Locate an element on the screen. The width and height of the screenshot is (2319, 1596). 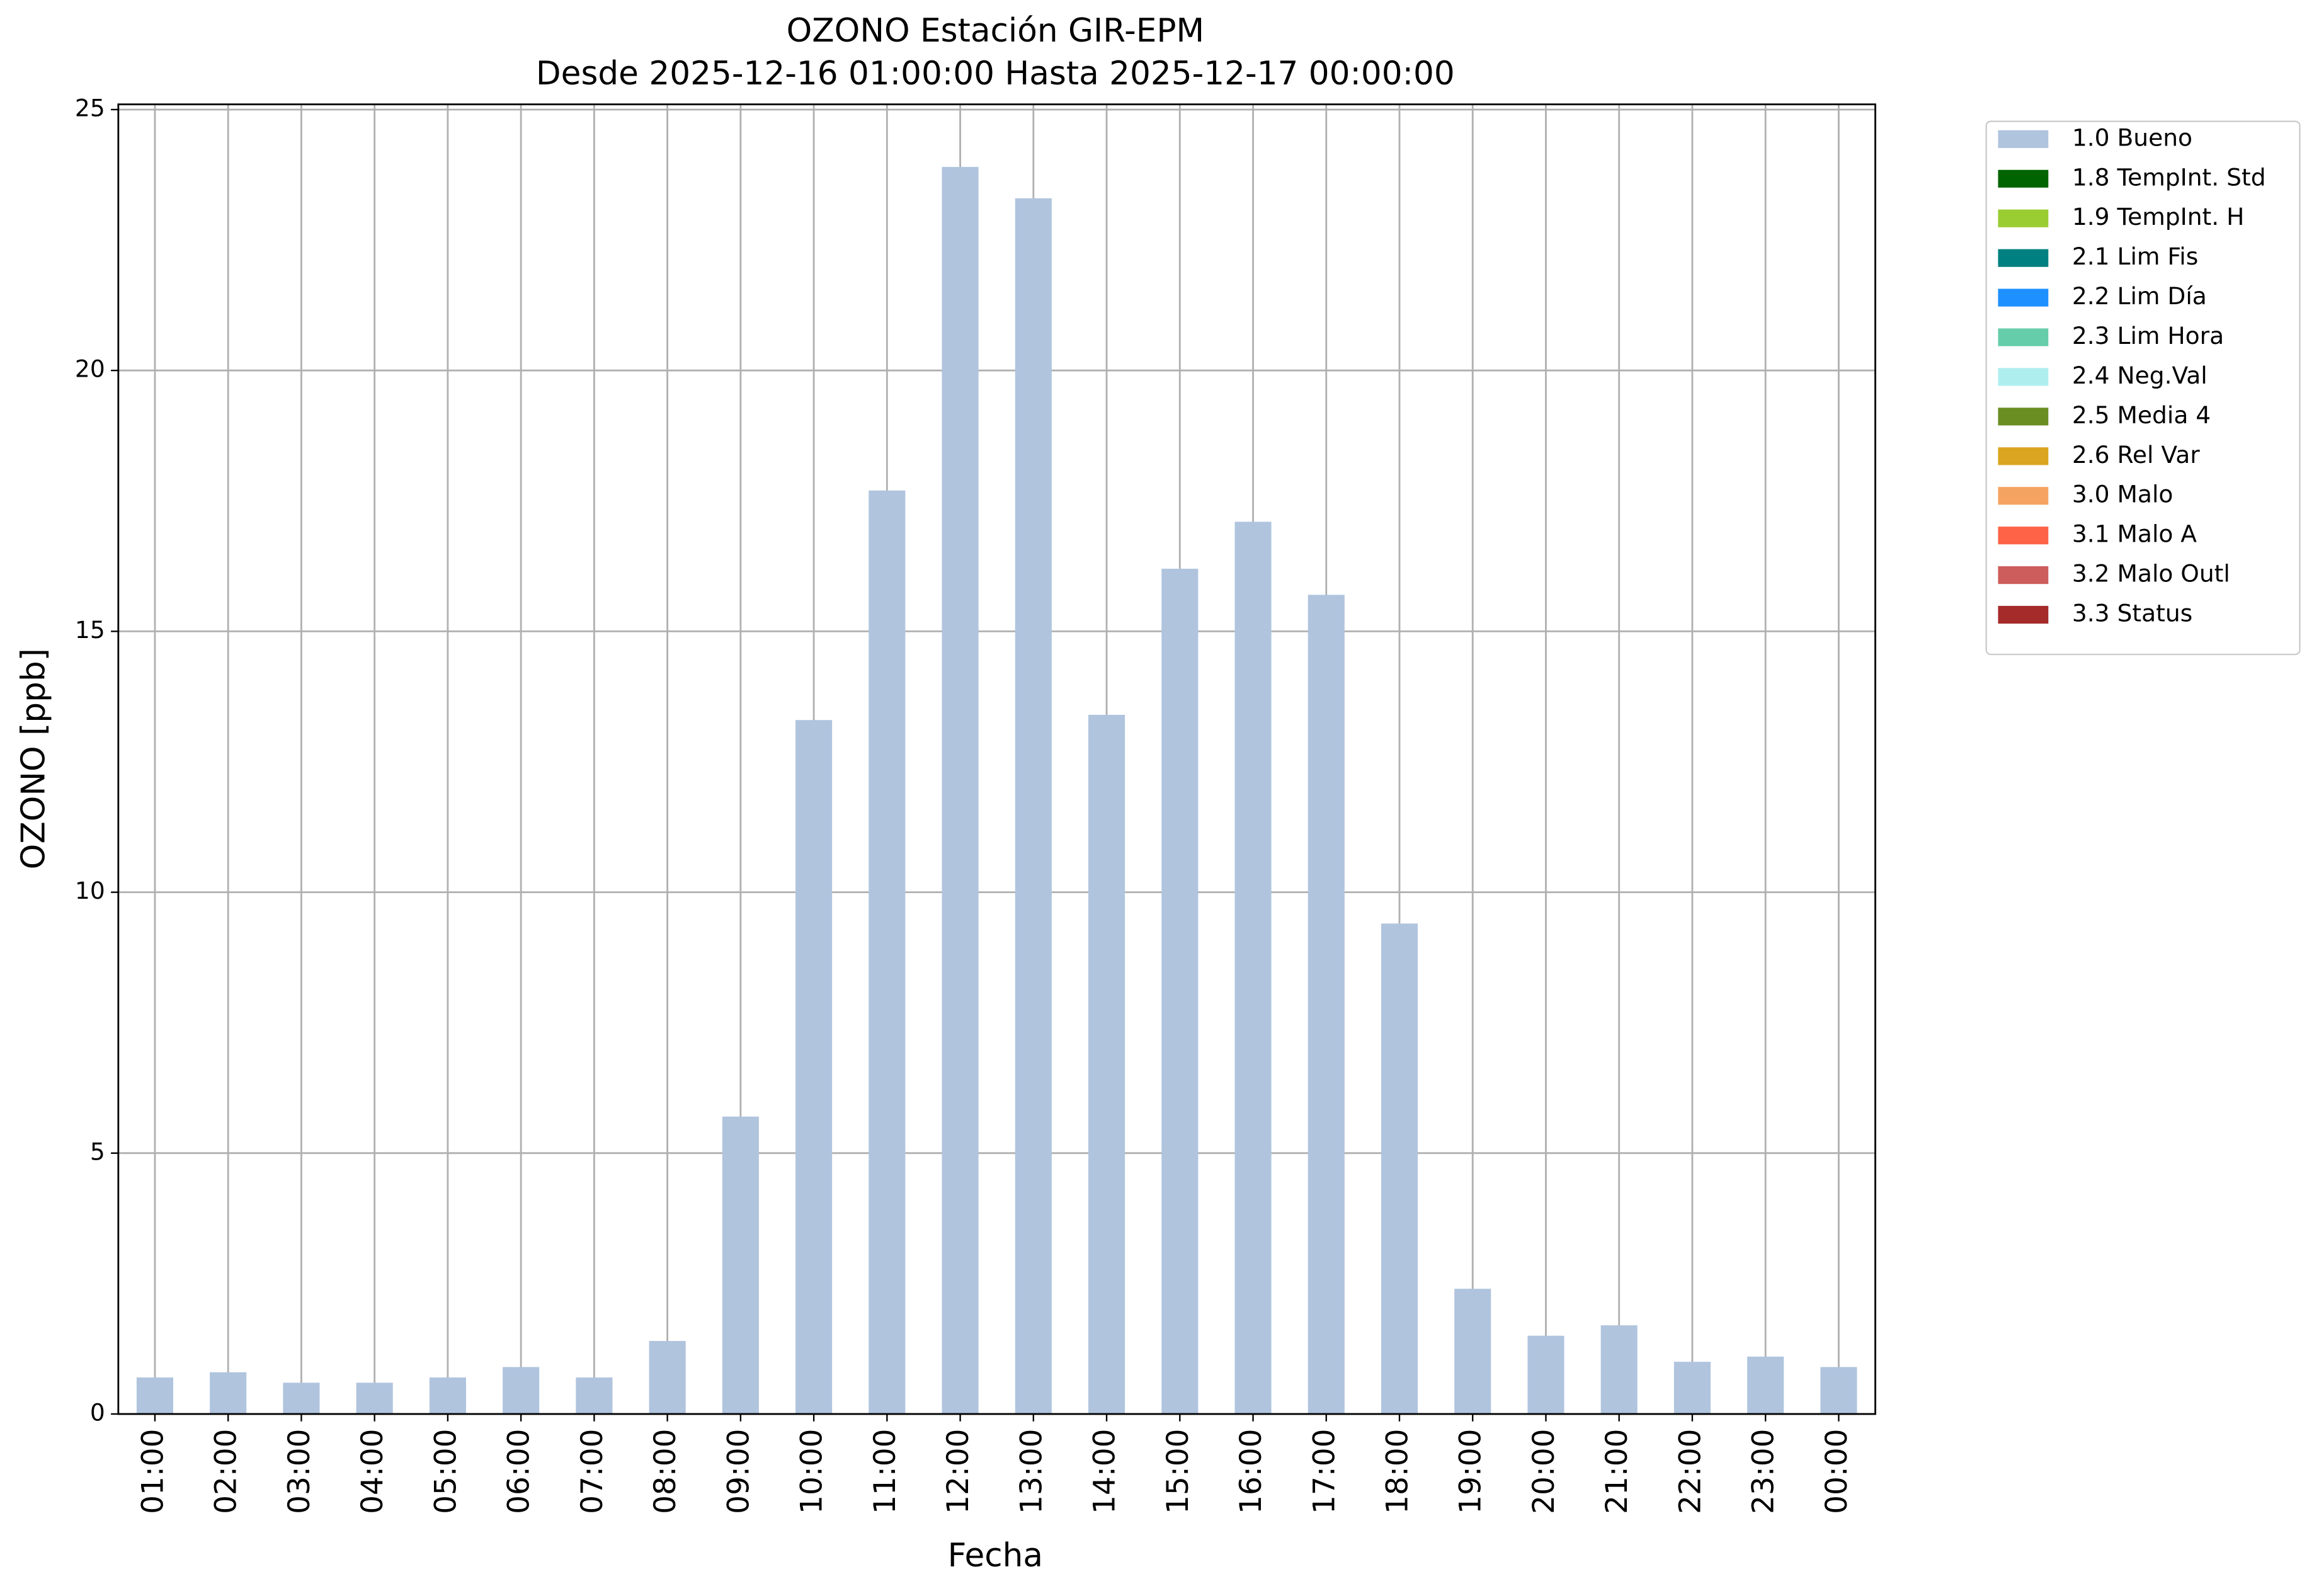
legend-label: 3.3 Status is located at coordinates (2132, 613).